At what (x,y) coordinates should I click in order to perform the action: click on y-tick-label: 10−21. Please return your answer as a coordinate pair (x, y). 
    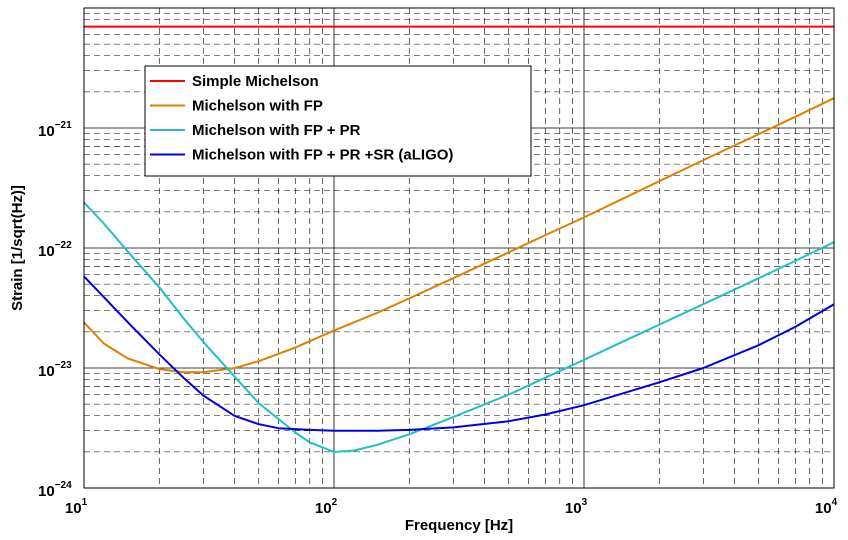
    Looking at the image, I should click on (55, 130).